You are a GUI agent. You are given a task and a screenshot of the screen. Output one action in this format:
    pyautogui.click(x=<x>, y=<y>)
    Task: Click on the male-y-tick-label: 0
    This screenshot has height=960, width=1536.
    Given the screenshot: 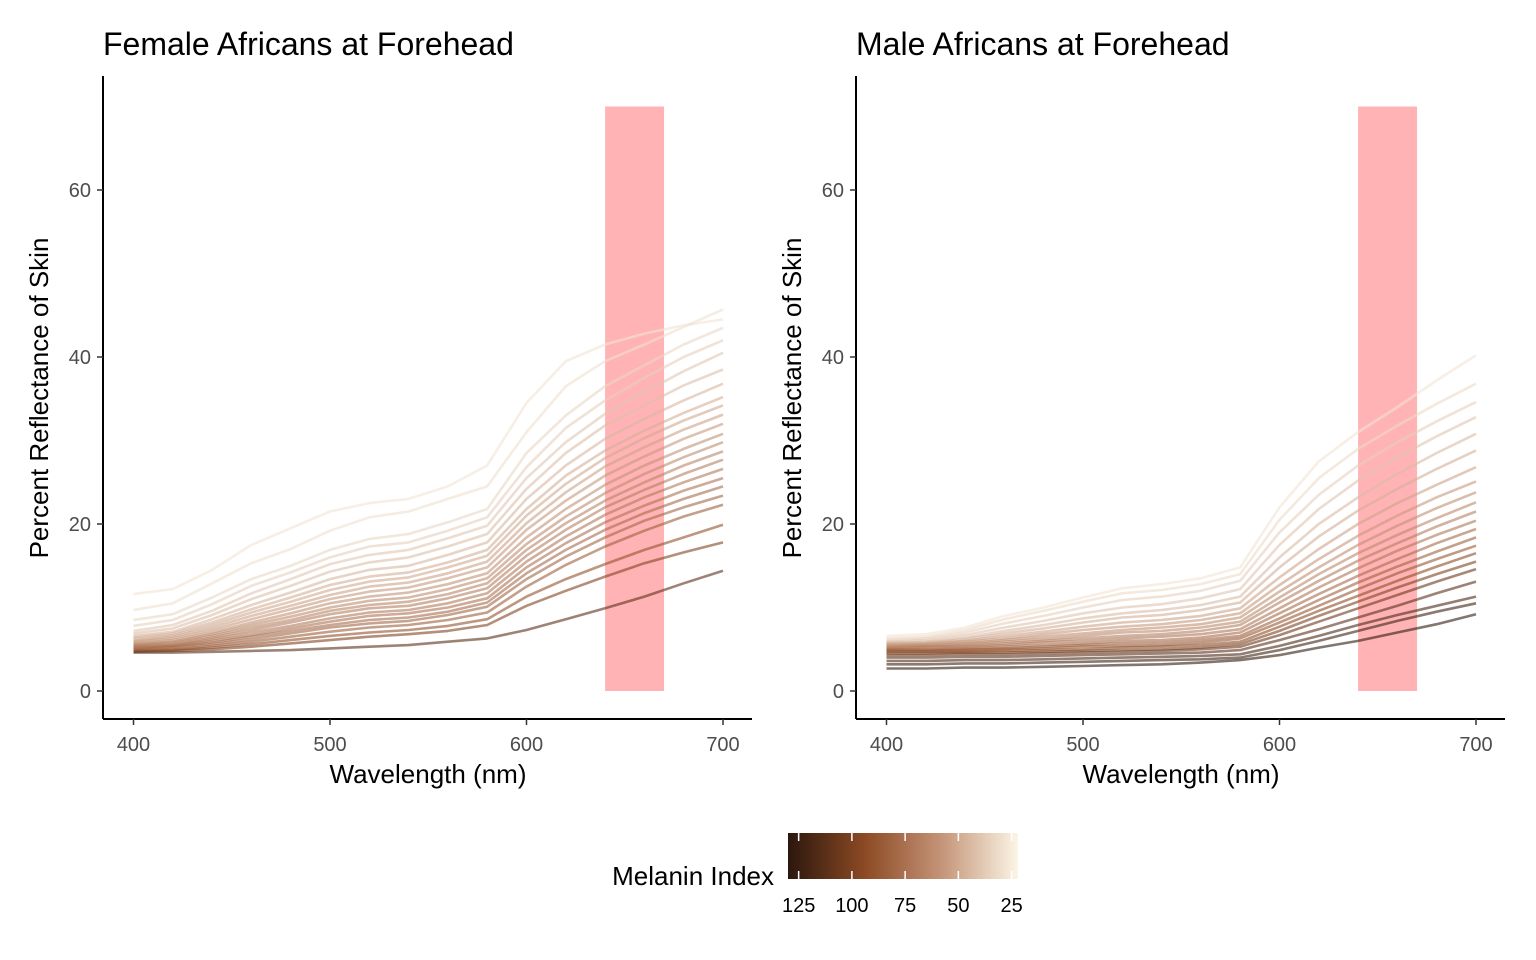 What is the action you would take?
    pyautogui.click(x=838, y=692)
    